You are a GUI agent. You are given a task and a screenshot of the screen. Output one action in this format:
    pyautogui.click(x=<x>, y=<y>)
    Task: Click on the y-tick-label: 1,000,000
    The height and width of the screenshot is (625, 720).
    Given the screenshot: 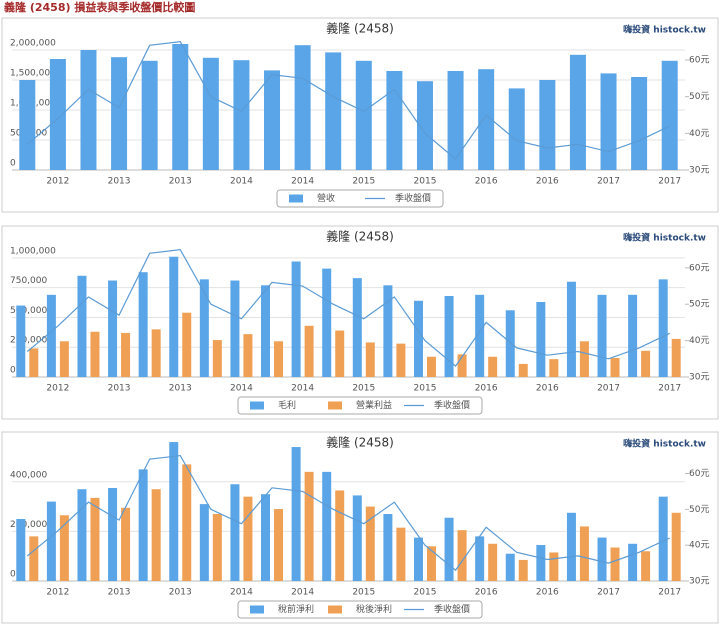 What is the action you would take?
    pyautogui.click(x=33, y=251)
    